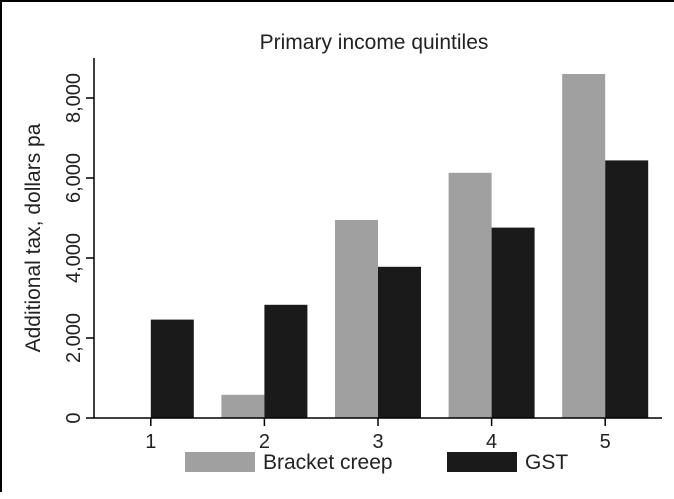 This screenshot has width=674, height=499. I want to click on legend-label-gst: GST, so click(546, 462).